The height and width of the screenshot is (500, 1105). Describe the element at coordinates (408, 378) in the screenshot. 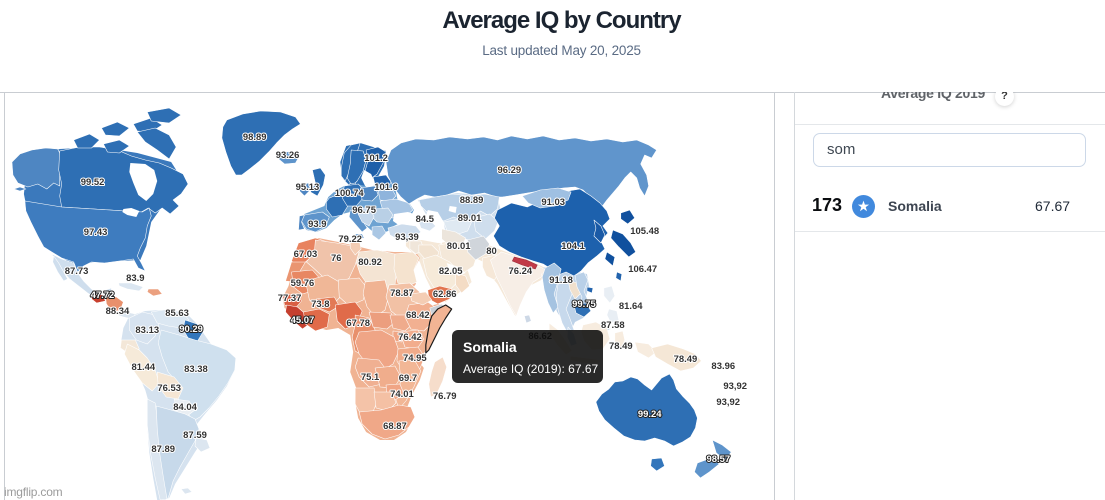

I see `svg-text: 69.7` at that location.